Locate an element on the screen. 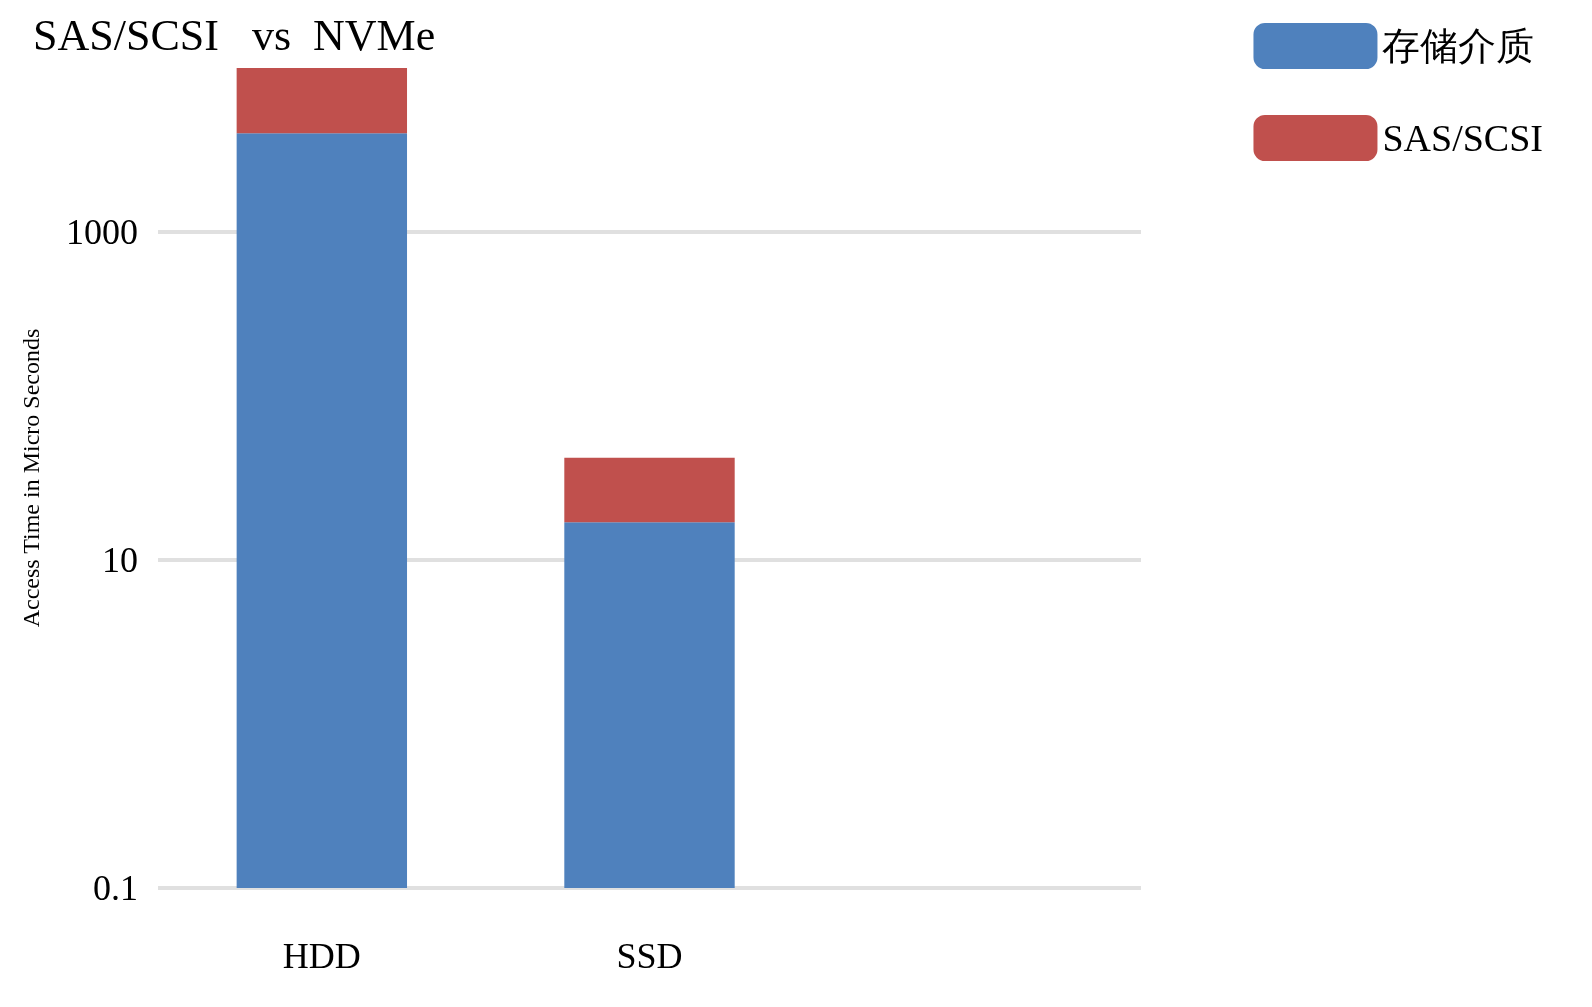  x-tick-label: HDD is located at coordinates (321, 956).